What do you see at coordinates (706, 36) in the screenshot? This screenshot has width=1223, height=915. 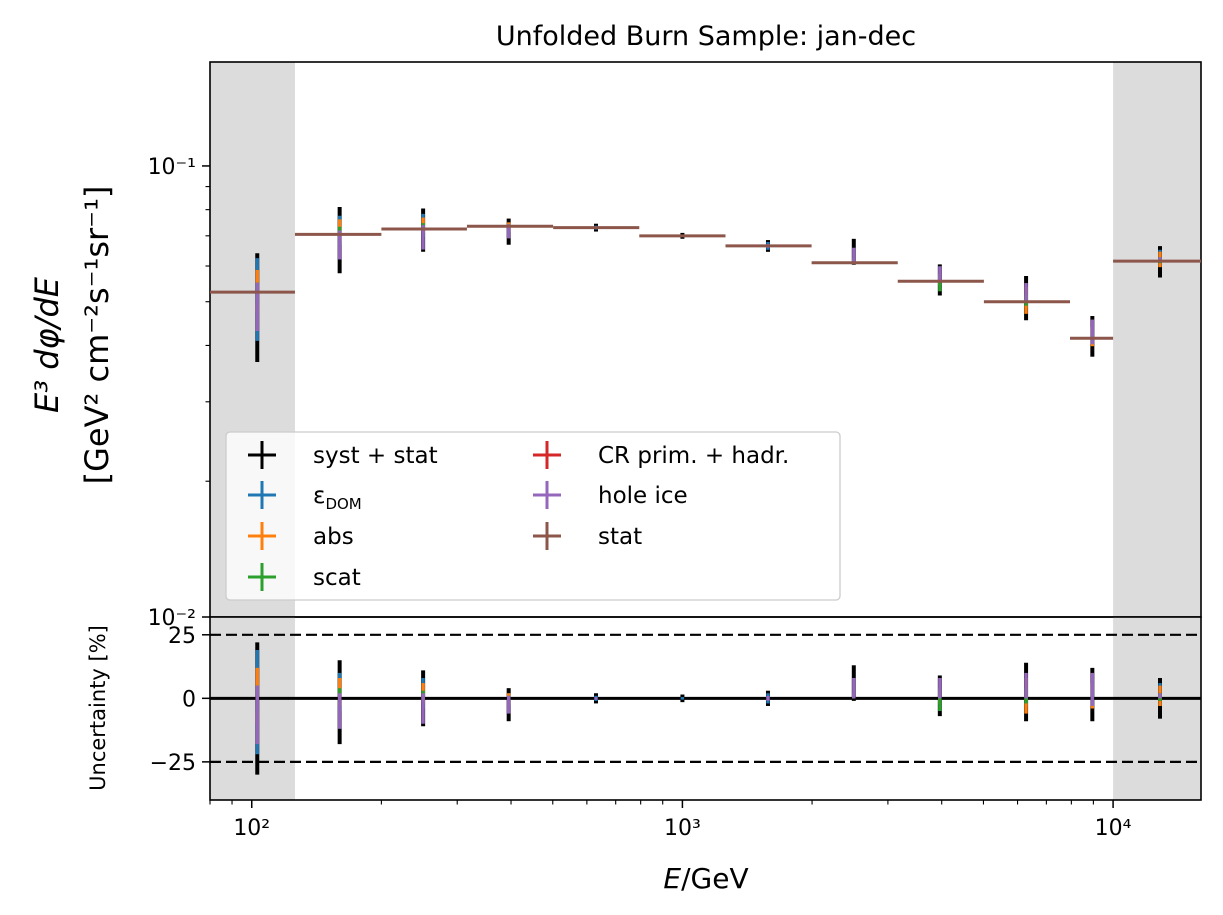 I see `chart-title: Unfolded Burn Sample: jan-dec` at bounding box center [706, 36].